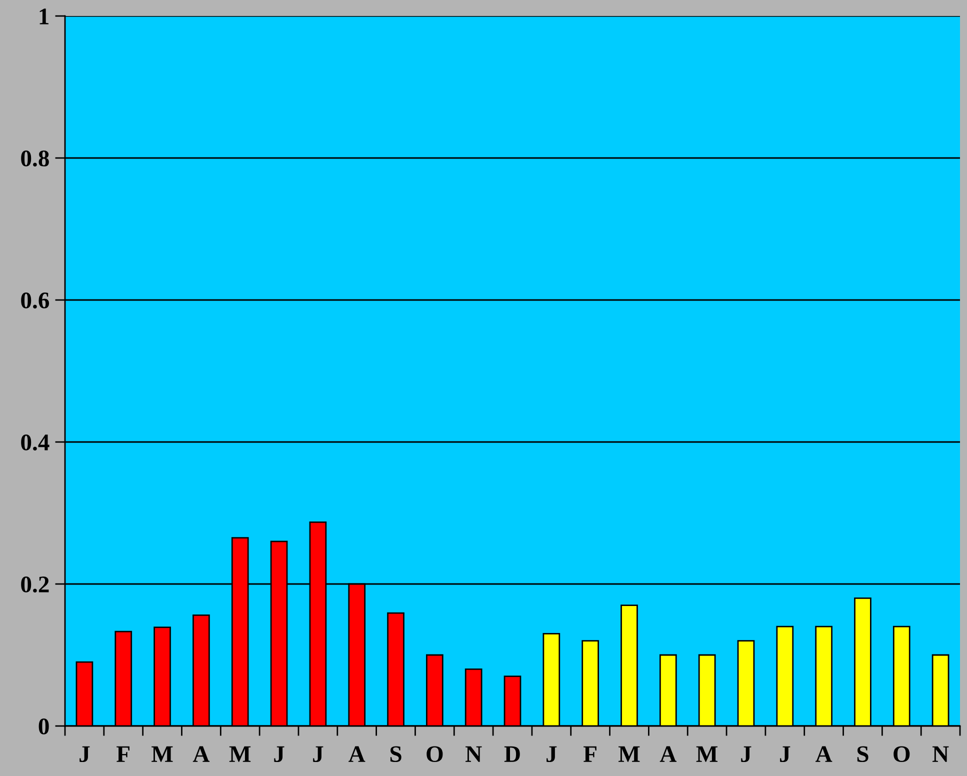 This screenshot has width=967, height=776. What do you see at coordinates (512, 754) in the screenshot?
I see `x-tick-label: D` at bounding box center [512, 754].